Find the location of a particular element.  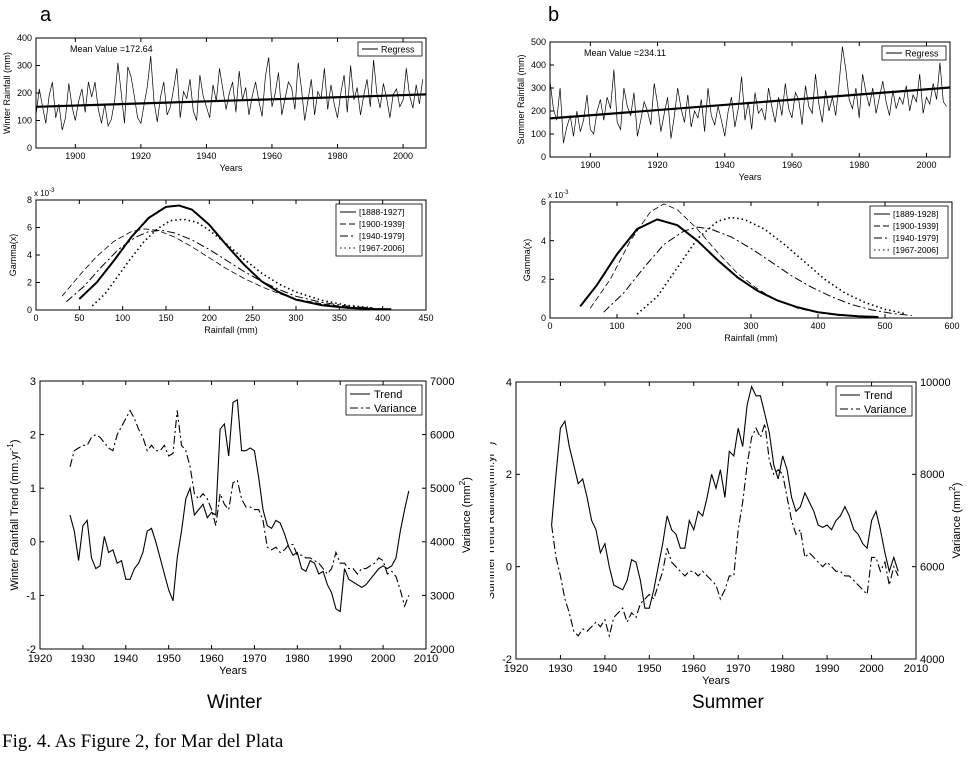

winter-tv-xtick-label: 2010 is located at coordinates (426, 659).